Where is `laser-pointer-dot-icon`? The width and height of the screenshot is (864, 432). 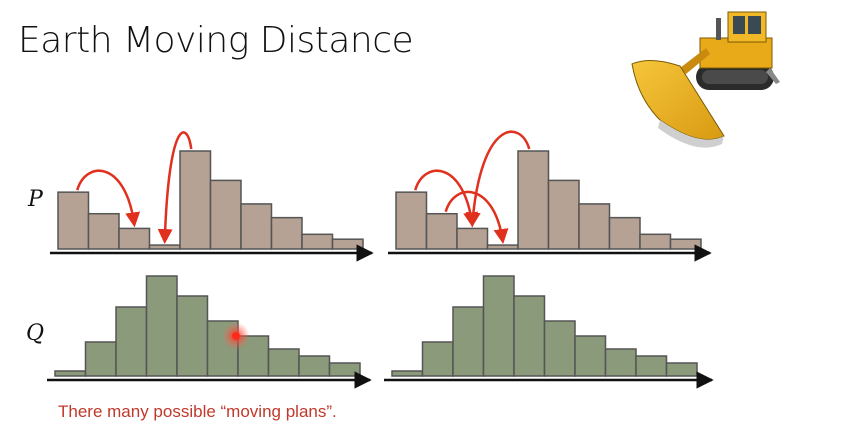
laser-pointer-dot-icon is located at coordinates (236, 336).